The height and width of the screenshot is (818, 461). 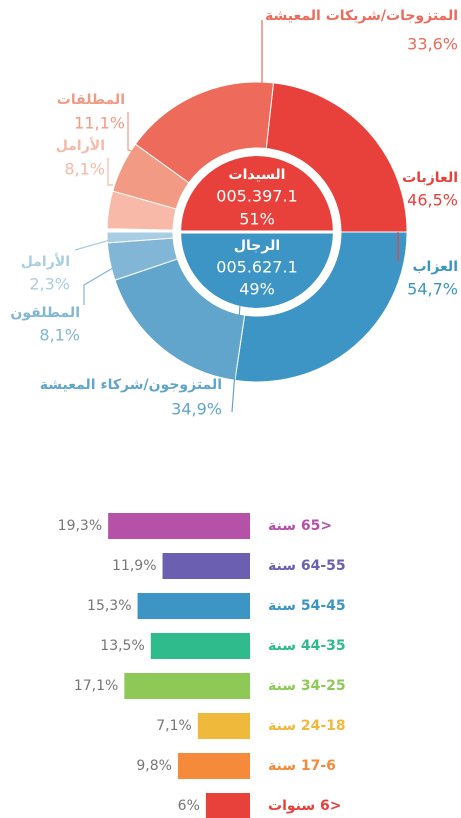 I want to click on bar-value: 13,5%, so click(x=122, y=646).